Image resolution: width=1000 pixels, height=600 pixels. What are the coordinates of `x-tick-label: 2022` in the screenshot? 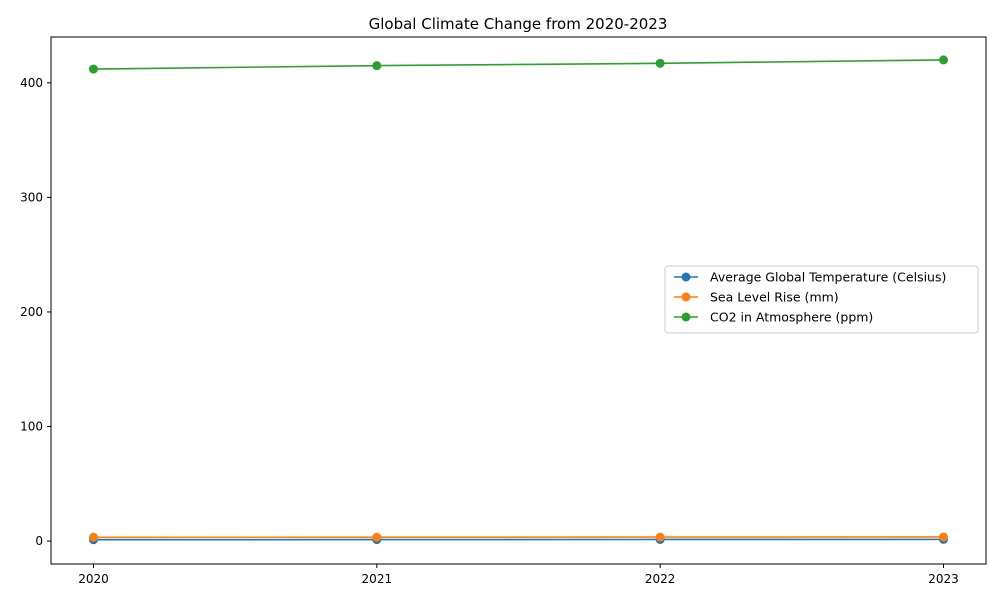 It's located at (660, 579).